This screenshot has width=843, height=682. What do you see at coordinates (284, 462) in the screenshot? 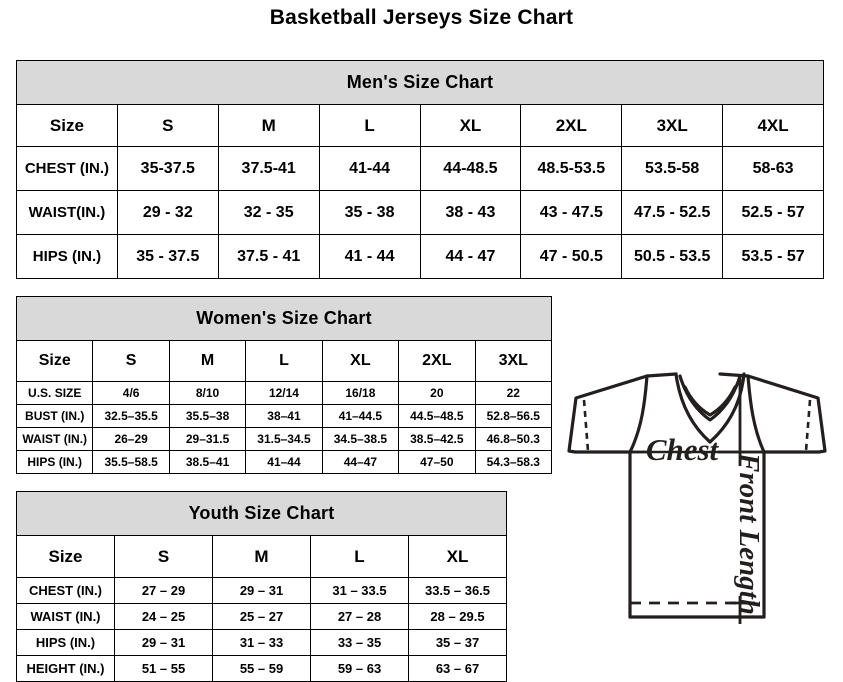
I see `womens-hips-l: 41–44` at bounding box center [284, 462].